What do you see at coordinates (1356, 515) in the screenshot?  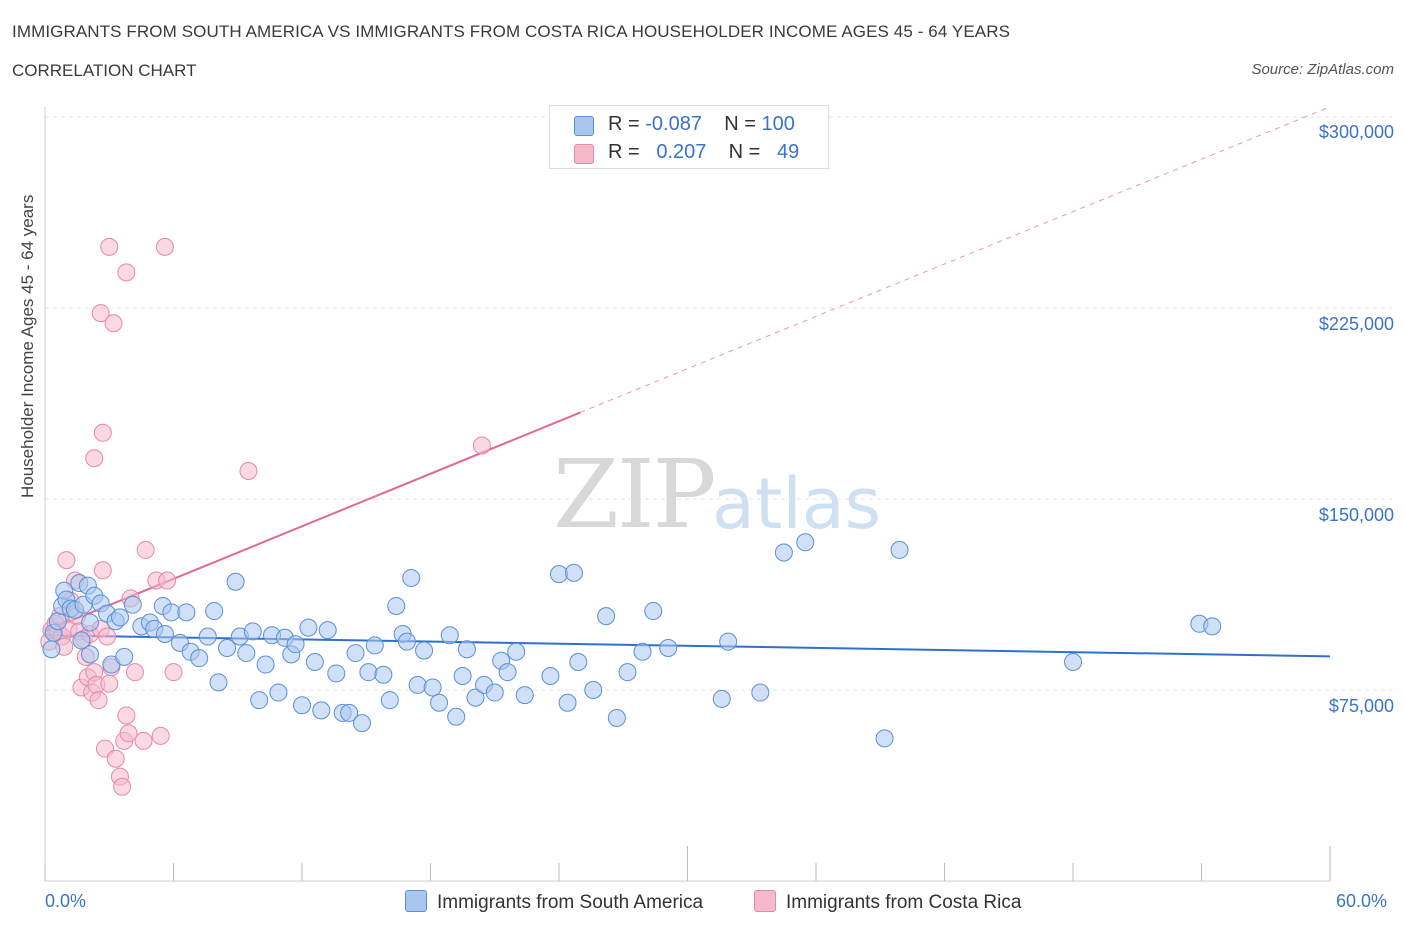 I see `y-tick-label: $150,000` at bounding box center [1356, 515].